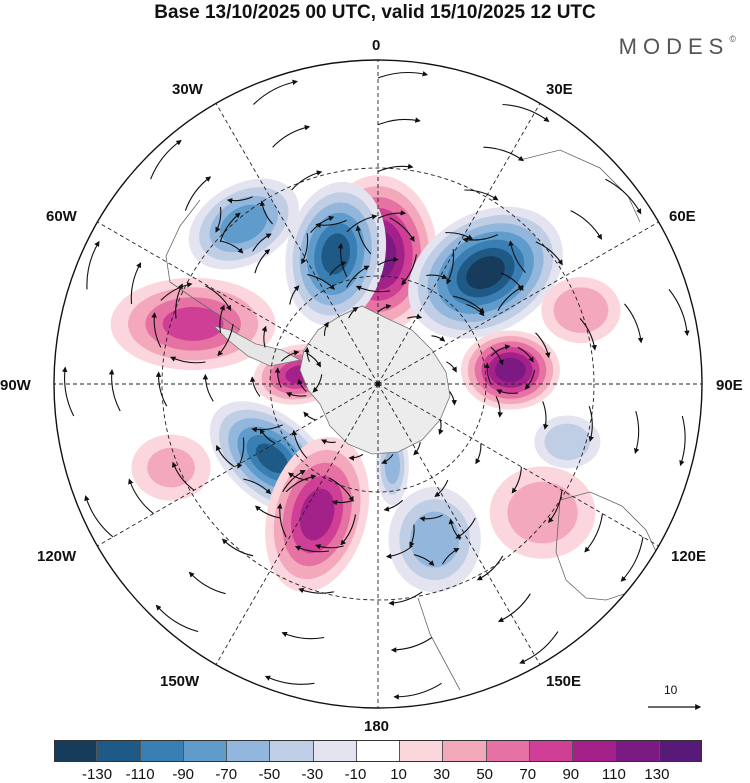 The image size is (750, 783). What do you see at coordinates (682, 216) in the screenshot?
I see `lon-label-60e: 60E` at bounding box center [682, 216].